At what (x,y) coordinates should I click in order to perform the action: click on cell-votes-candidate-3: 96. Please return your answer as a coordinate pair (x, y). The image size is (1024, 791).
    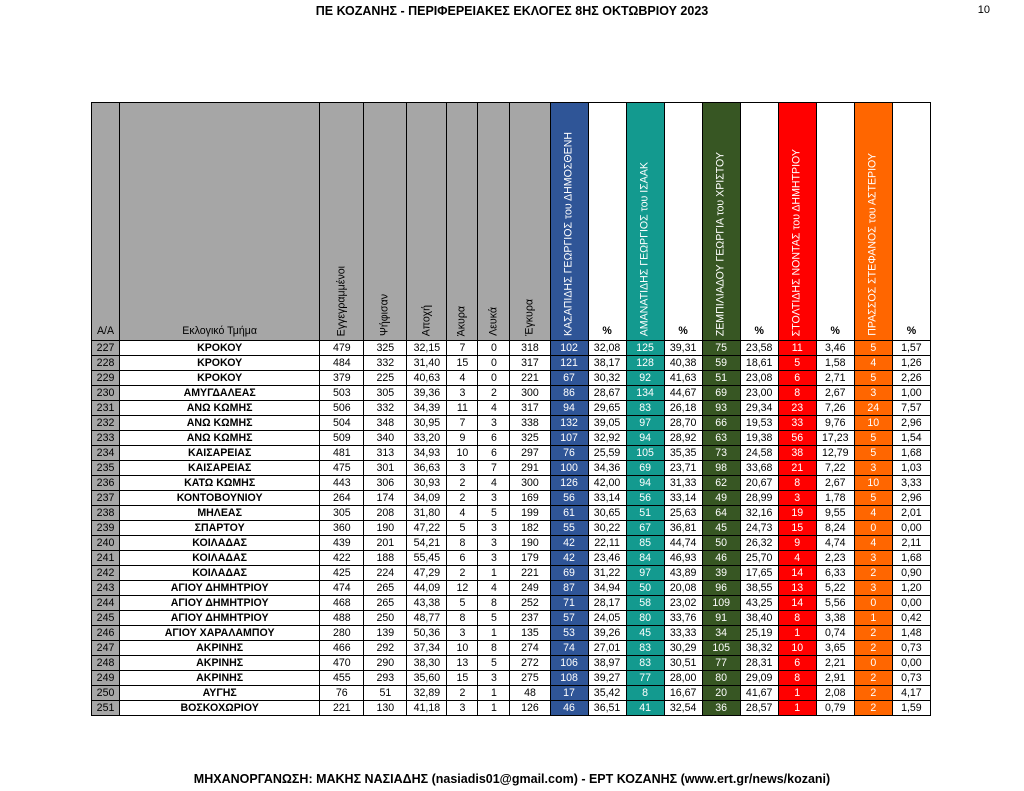
    Looking at the image, I should click on (721, 588).